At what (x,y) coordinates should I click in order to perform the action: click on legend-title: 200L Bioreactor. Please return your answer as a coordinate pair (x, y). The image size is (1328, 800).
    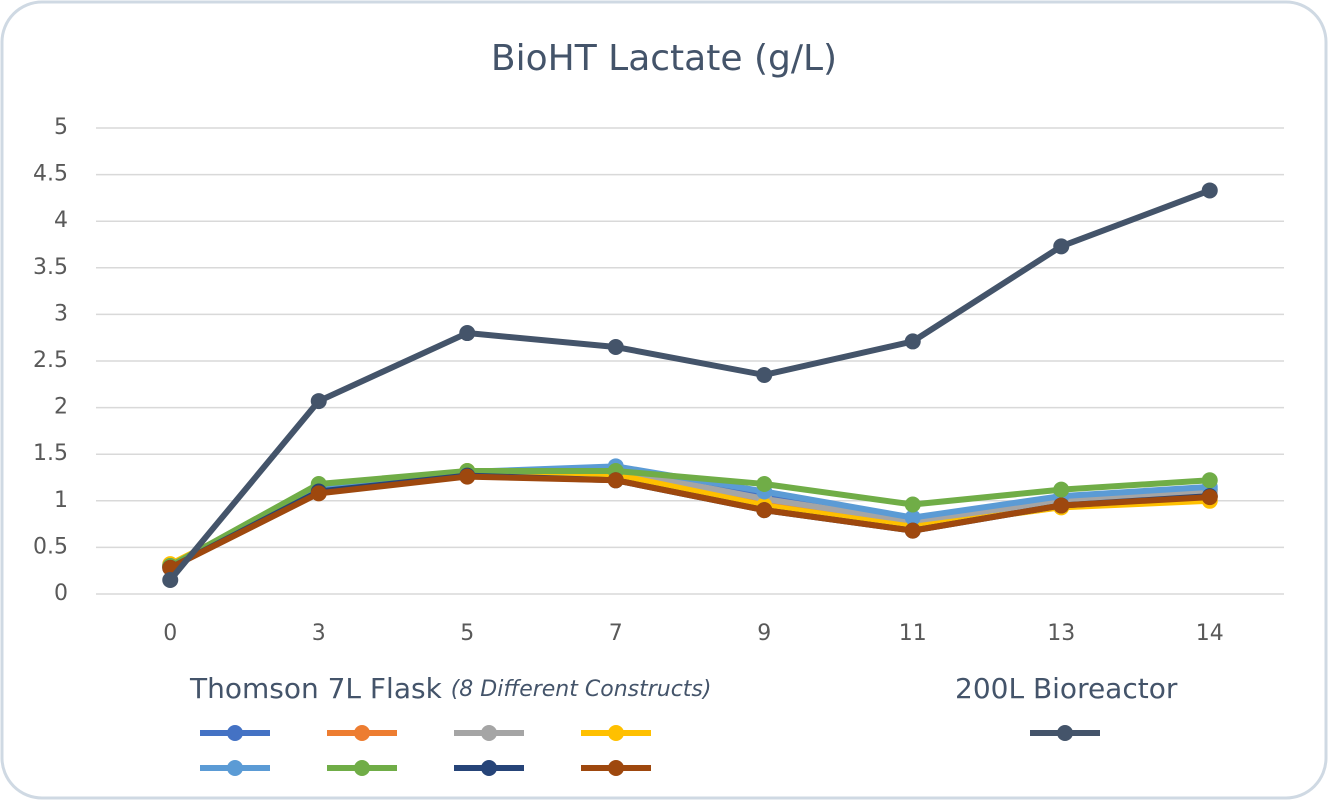
    Looking at the image, I should click on (1066, 688).